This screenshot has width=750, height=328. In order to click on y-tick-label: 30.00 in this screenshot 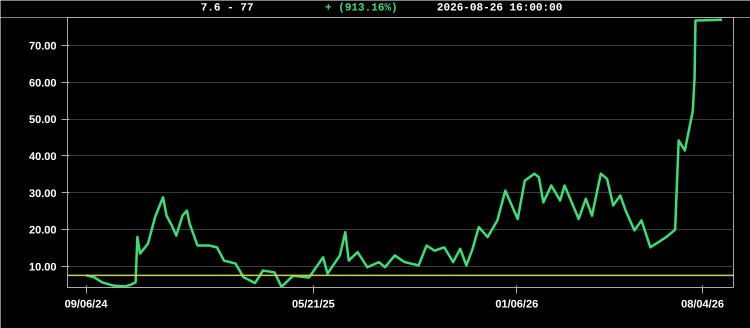, I will do `click(42, 194)`.